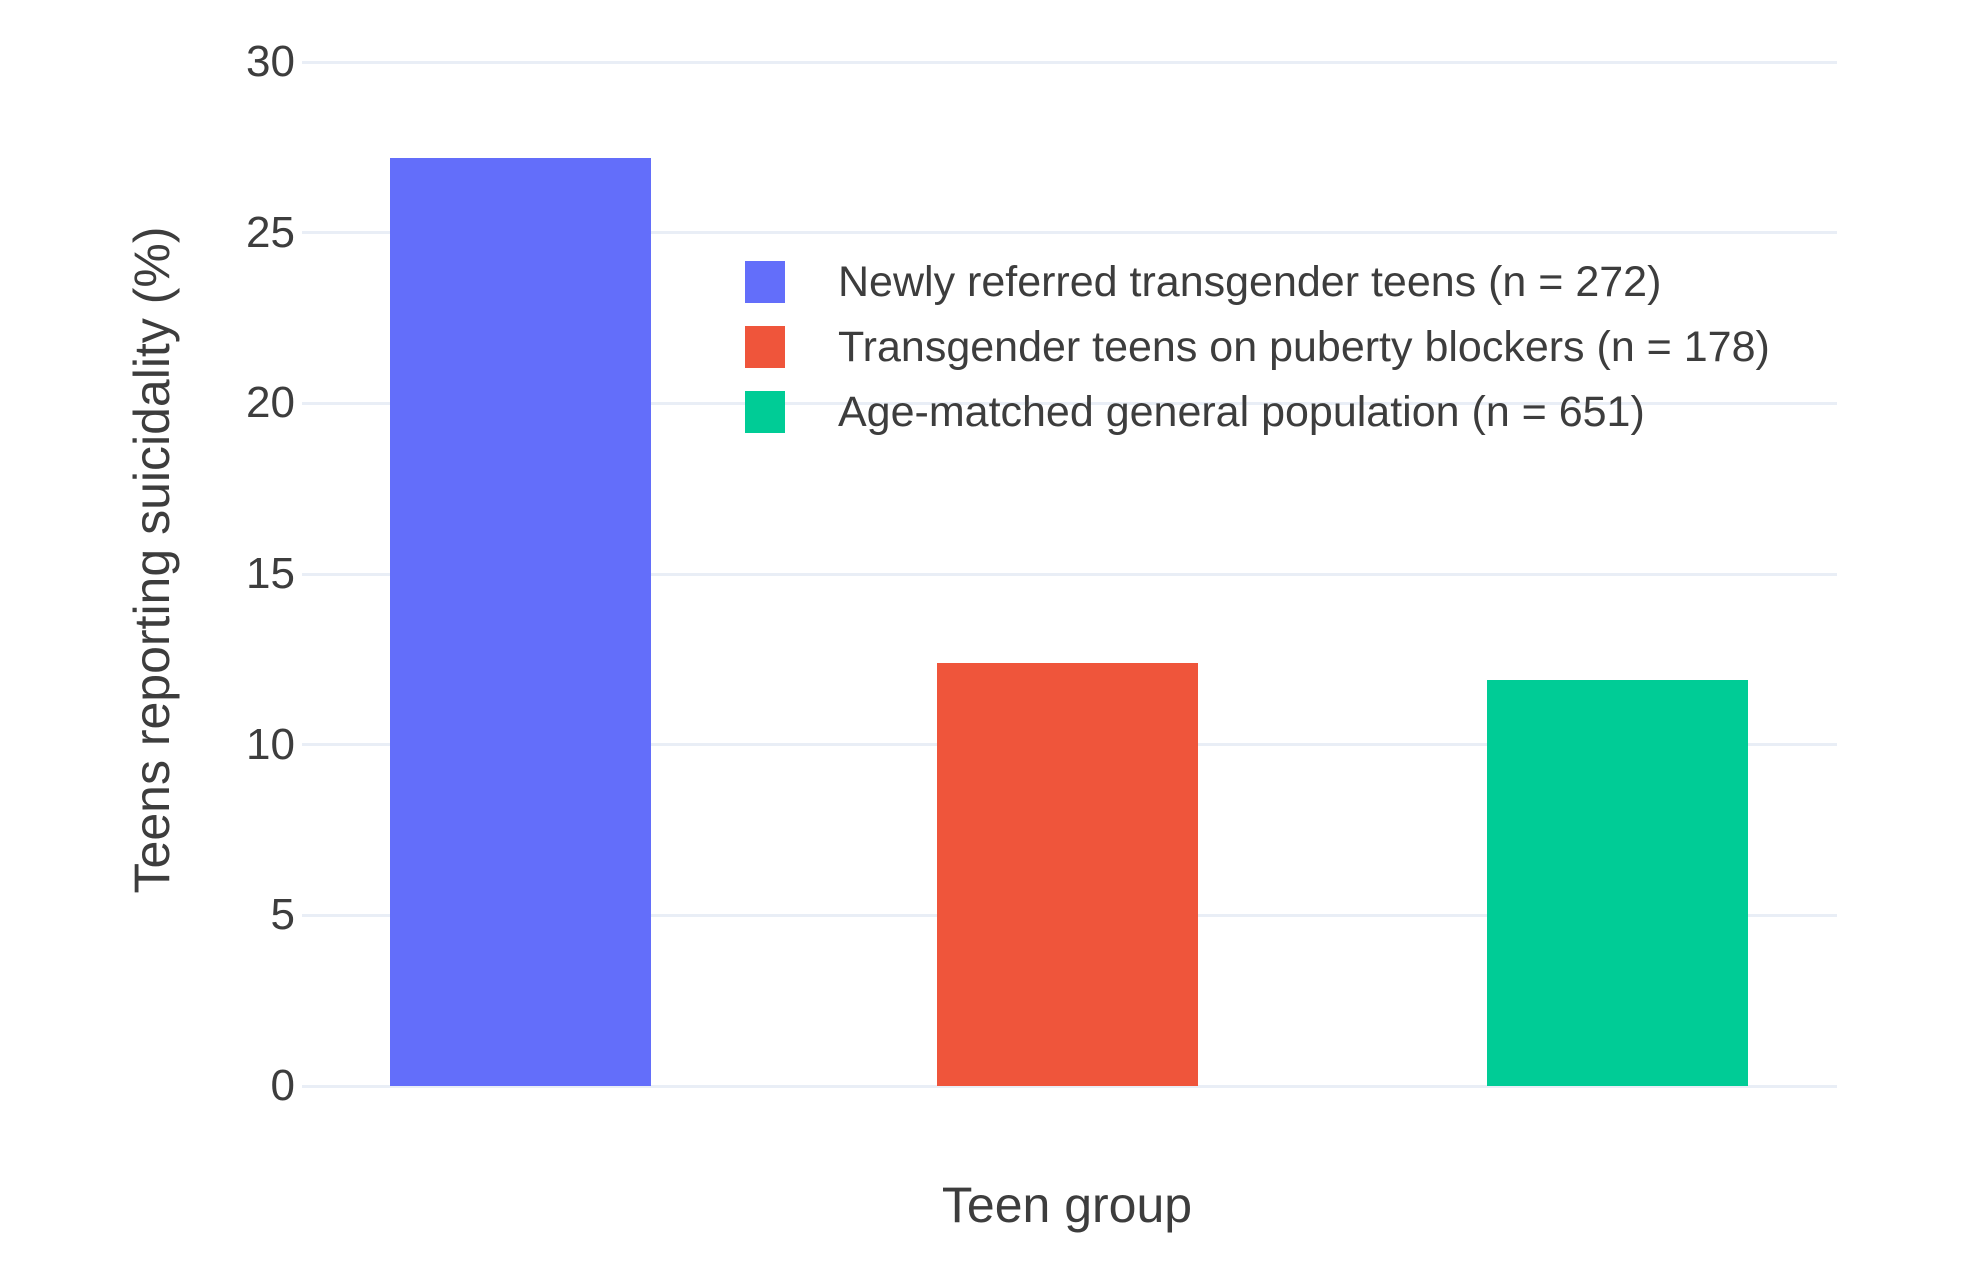  Describe the element at coordinates (270, 61) in the screenshot. I see `y-tick-label-30: 30` at that location.